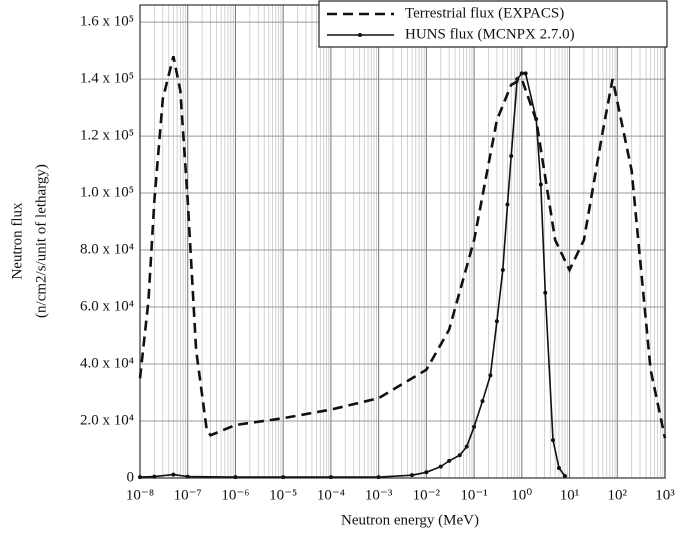 The image size is (685, 534). Describe the element at coordinates (570, 495) in the screenshot. I see `x-tick-label: 10¹` at that location.